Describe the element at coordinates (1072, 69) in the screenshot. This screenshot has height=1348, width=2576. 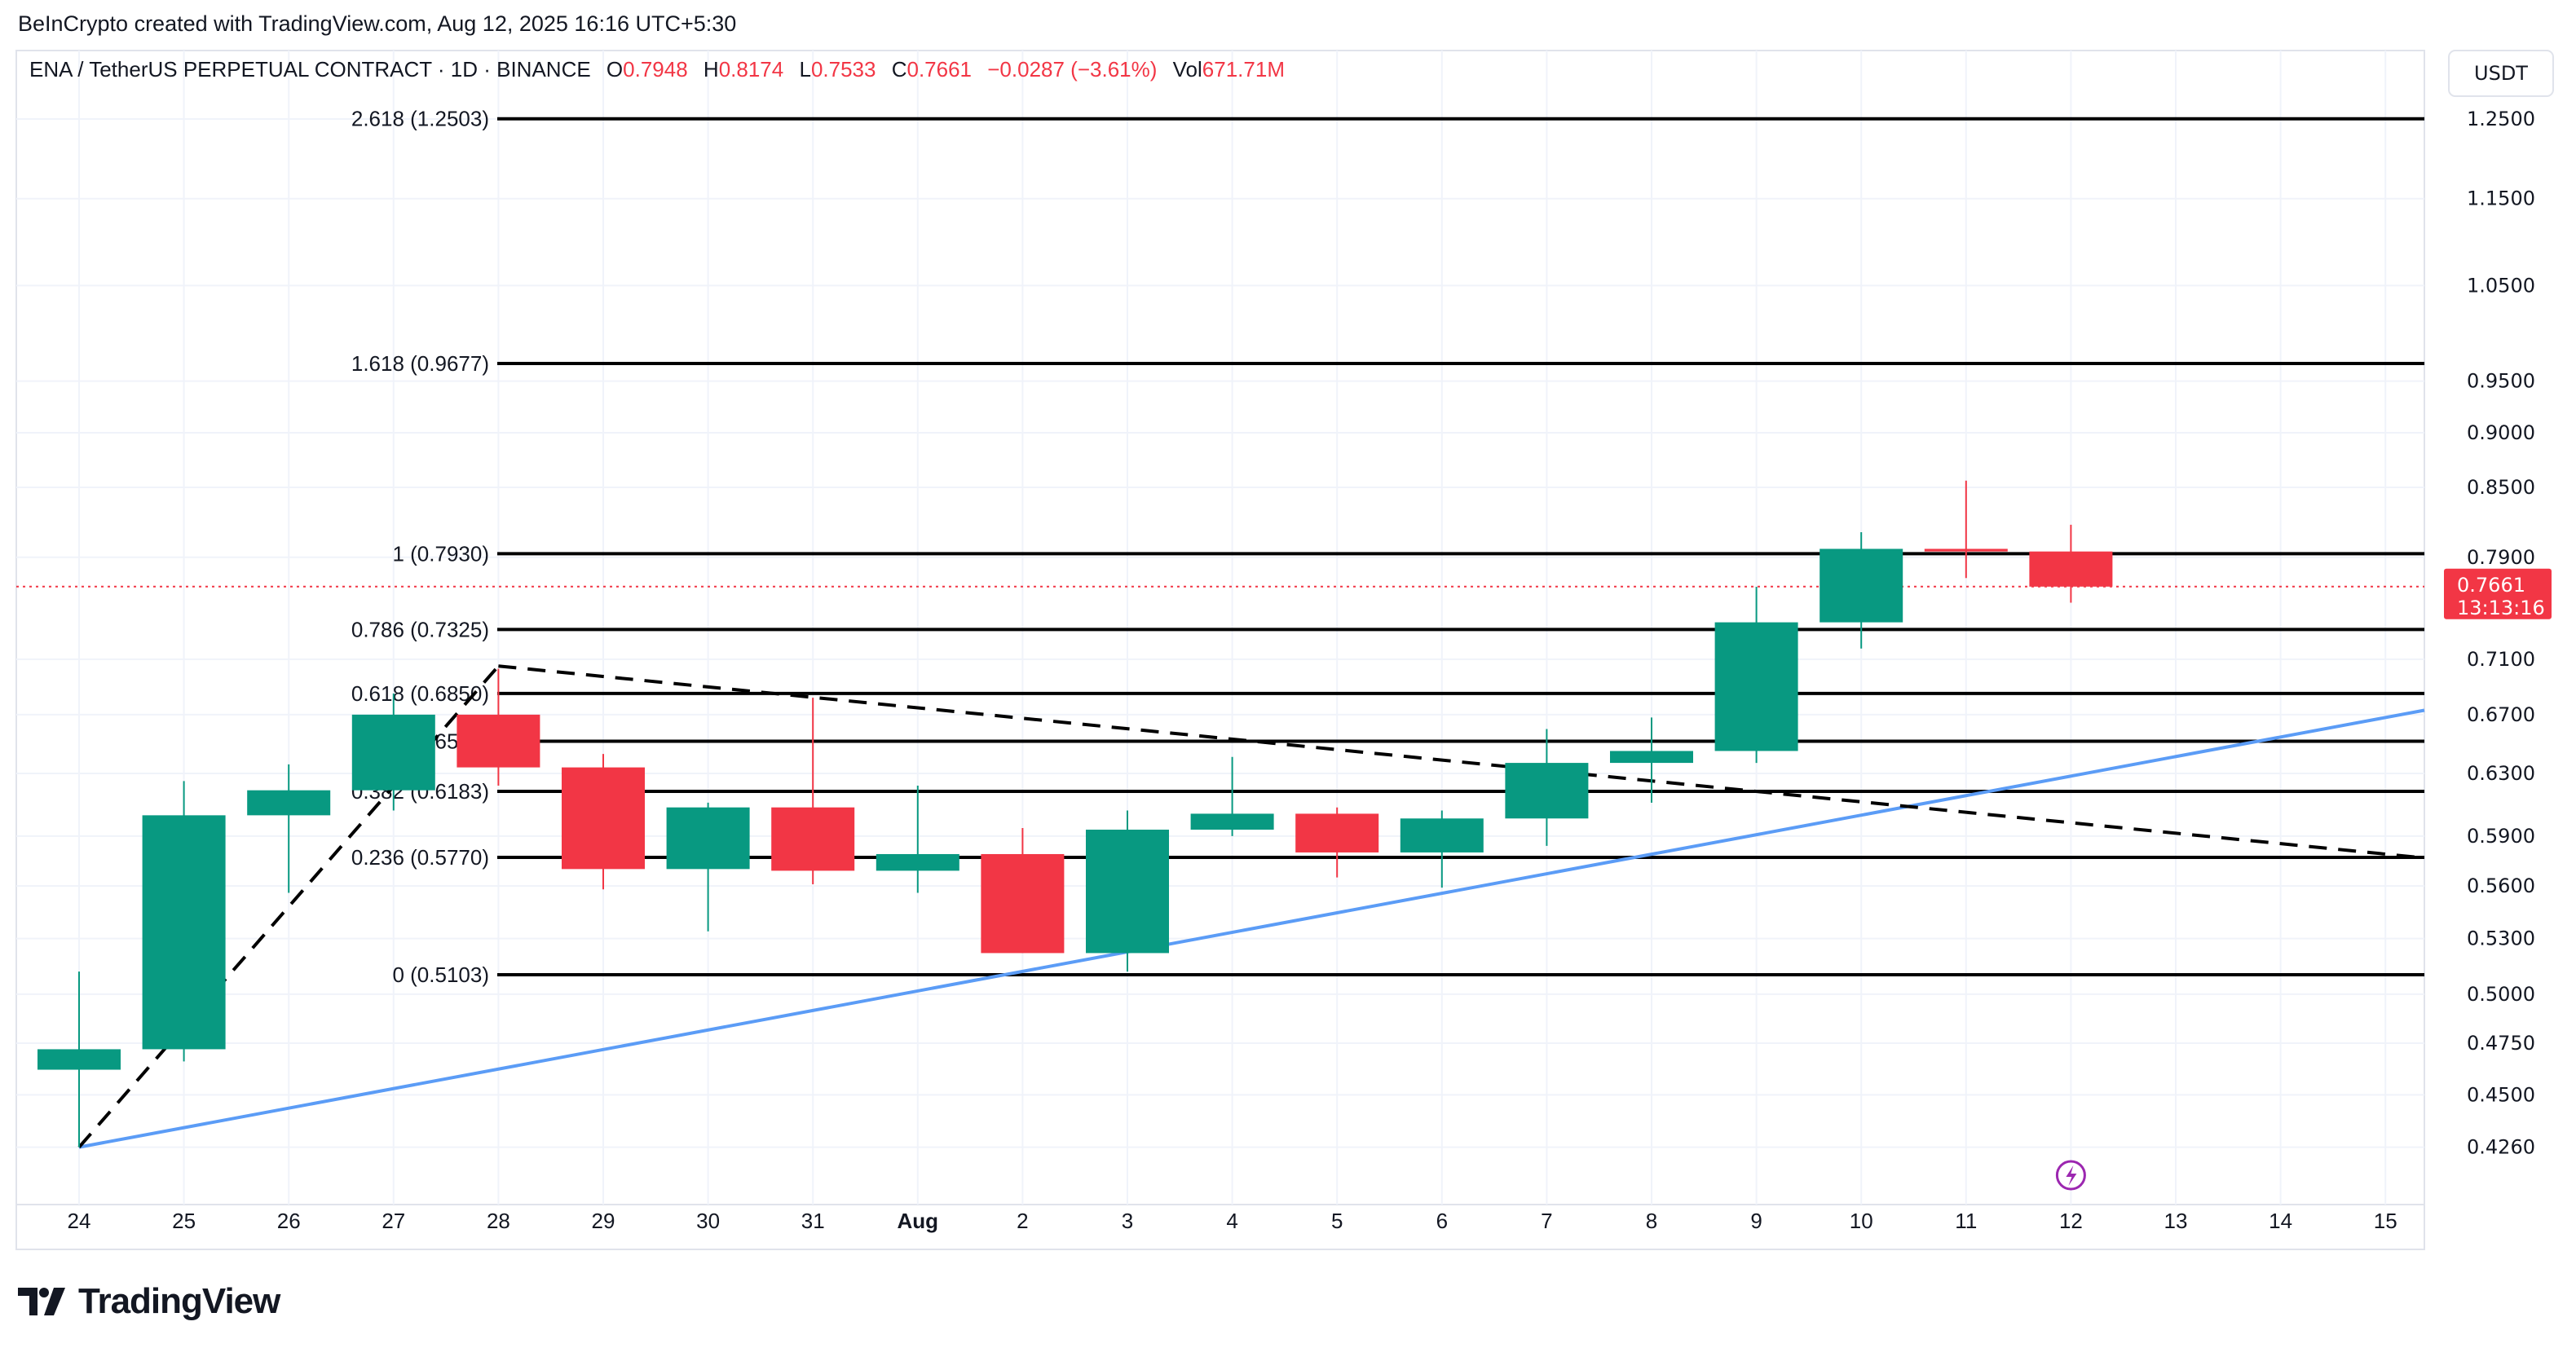
I see `change-value: −0.0287 (−3.61%)` at that location.